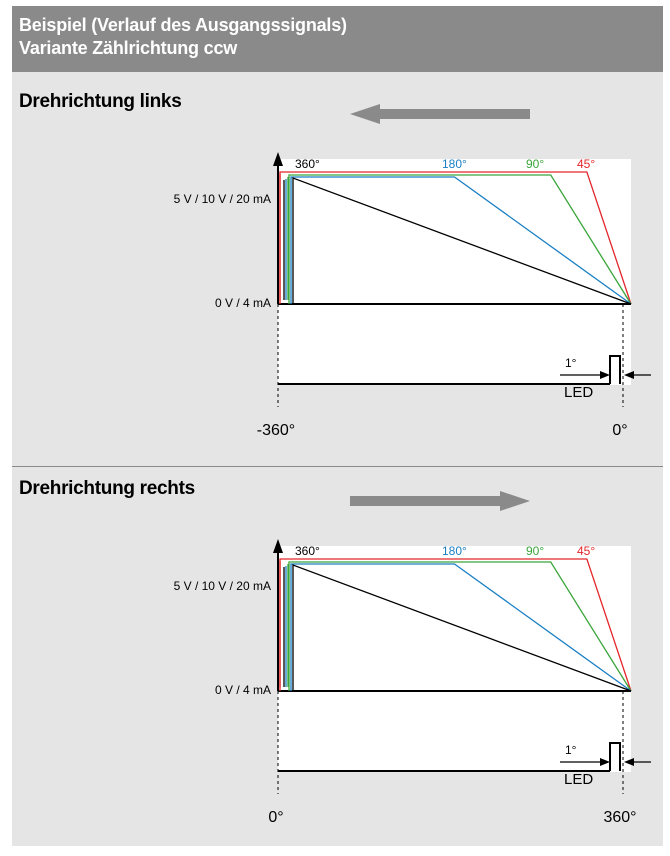 Image resolution: width=670 pixels, height=856 pixels. What do you see at coordinates (183, 25) in the screenshot?
I see `header-title: Beispiel (Verlauf des Ausgangssignals)` at bounding box center [183, 25].